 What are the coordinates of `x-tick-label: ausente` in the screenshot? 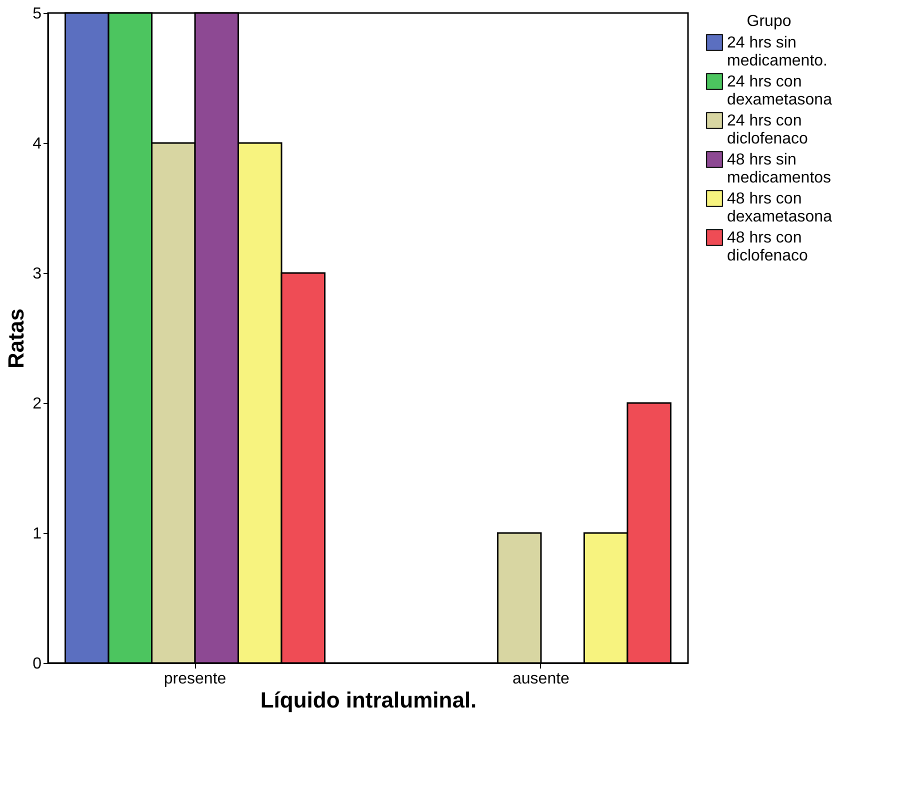 It's located at (541, 679).